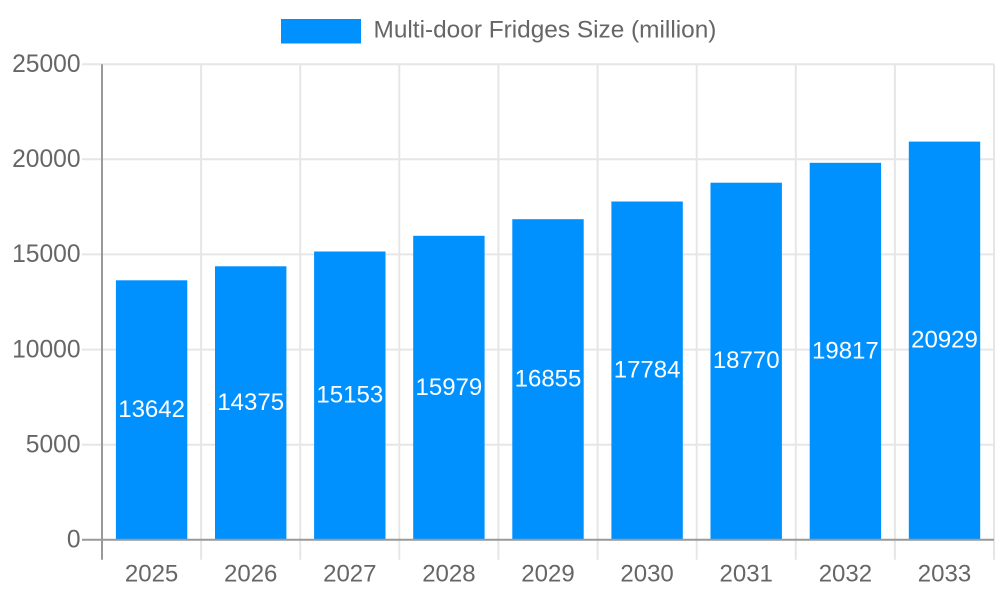 This screenshot has height=600, width=1000. Describe the element at coordinates (53, 444) in the screenshot. I see `svg-text: 5000` at that location.